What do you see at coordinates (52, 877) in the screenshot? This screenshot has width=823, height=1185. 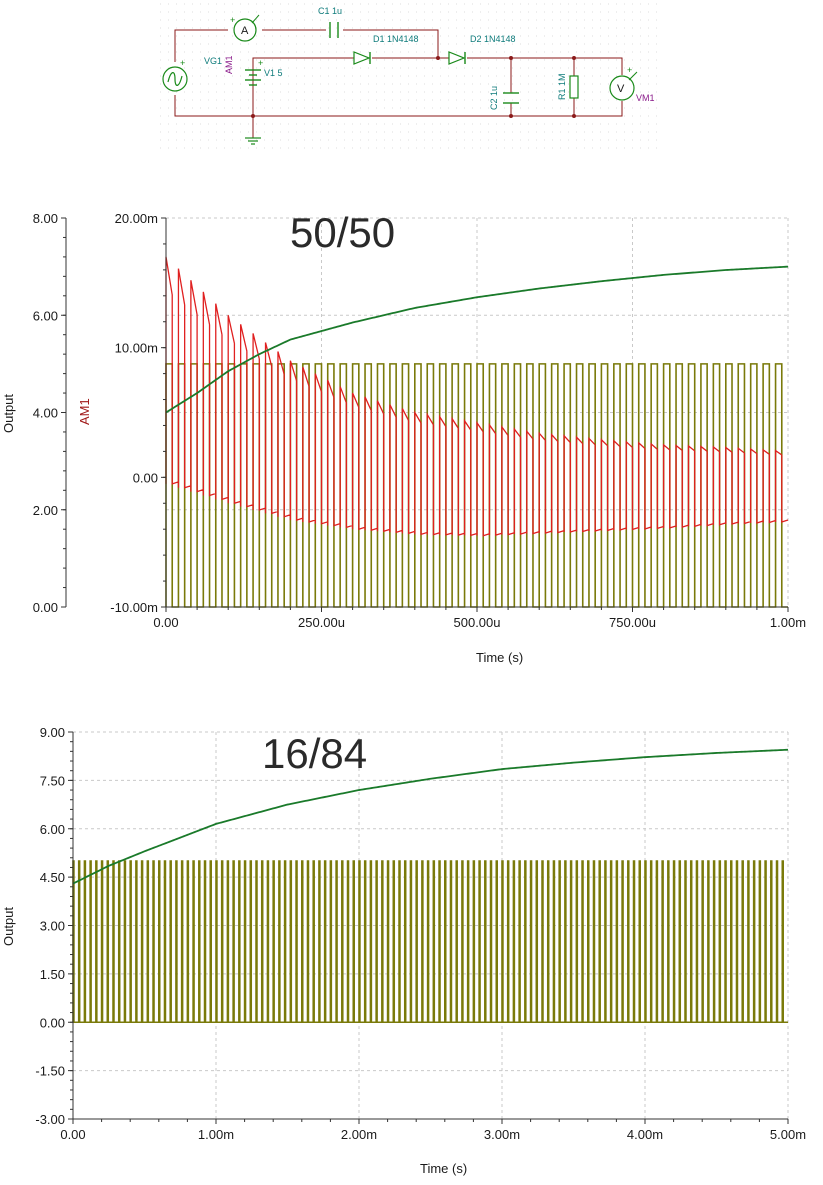 I see `chart2-y-tick-label: 4.50` at bounding box center [52, 877].